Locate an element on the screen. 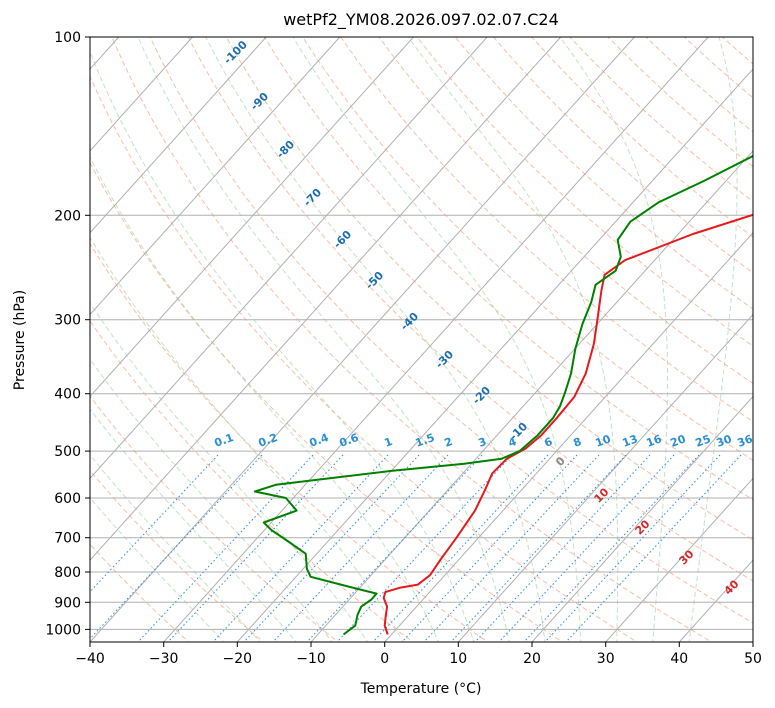 The height and width of the screenshot is (708, 775). y-axis-label: Pressure (hPa) is located at coordinates (20, 340).